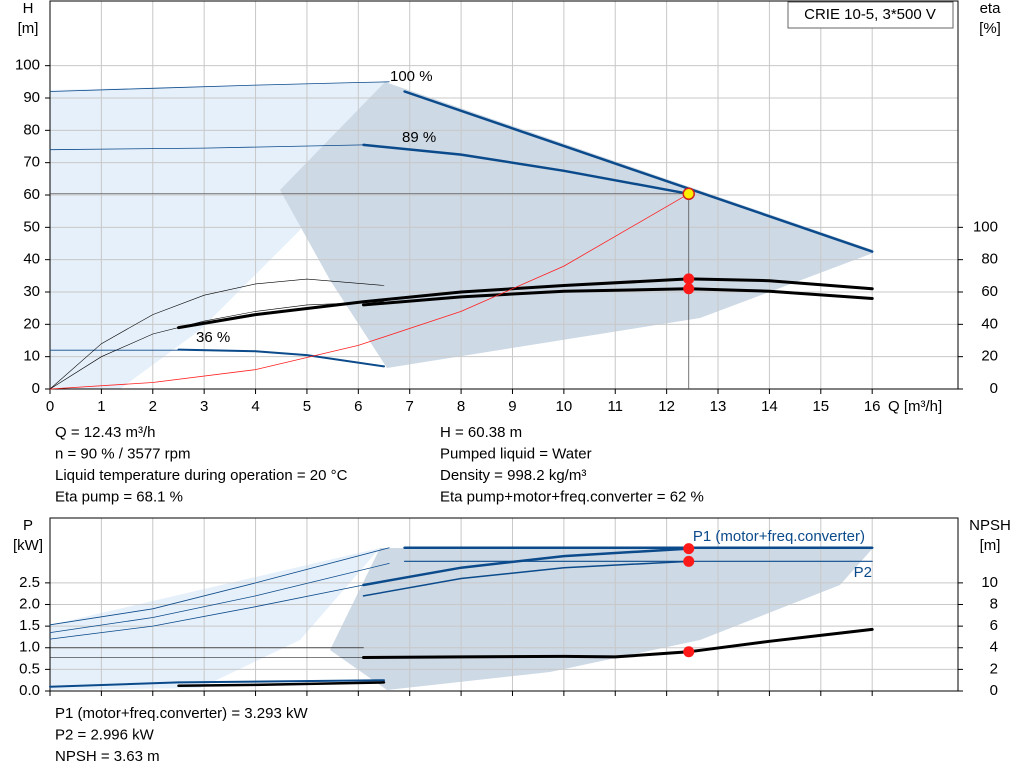 This screenshot has width=1024, height=781. What do you see at coordinates (105, 734) in the screenshot?
I see `readout: P2 = 2.996 kW` at bounding box center [105, 734].